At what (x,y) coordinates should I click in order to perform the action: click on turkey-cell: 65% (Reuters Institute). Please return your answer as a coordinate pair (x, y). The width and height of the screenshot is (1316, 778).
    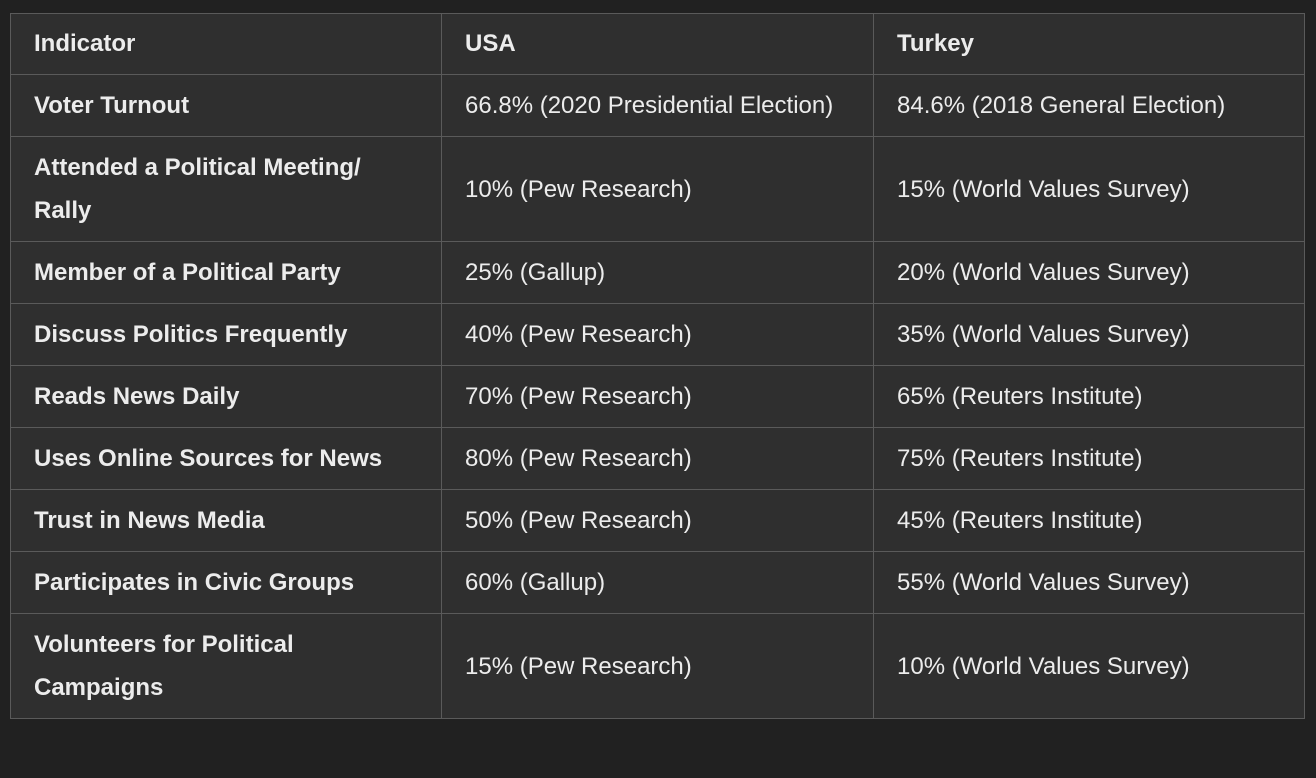
    Looking at the image, I should click on (1089, 396).